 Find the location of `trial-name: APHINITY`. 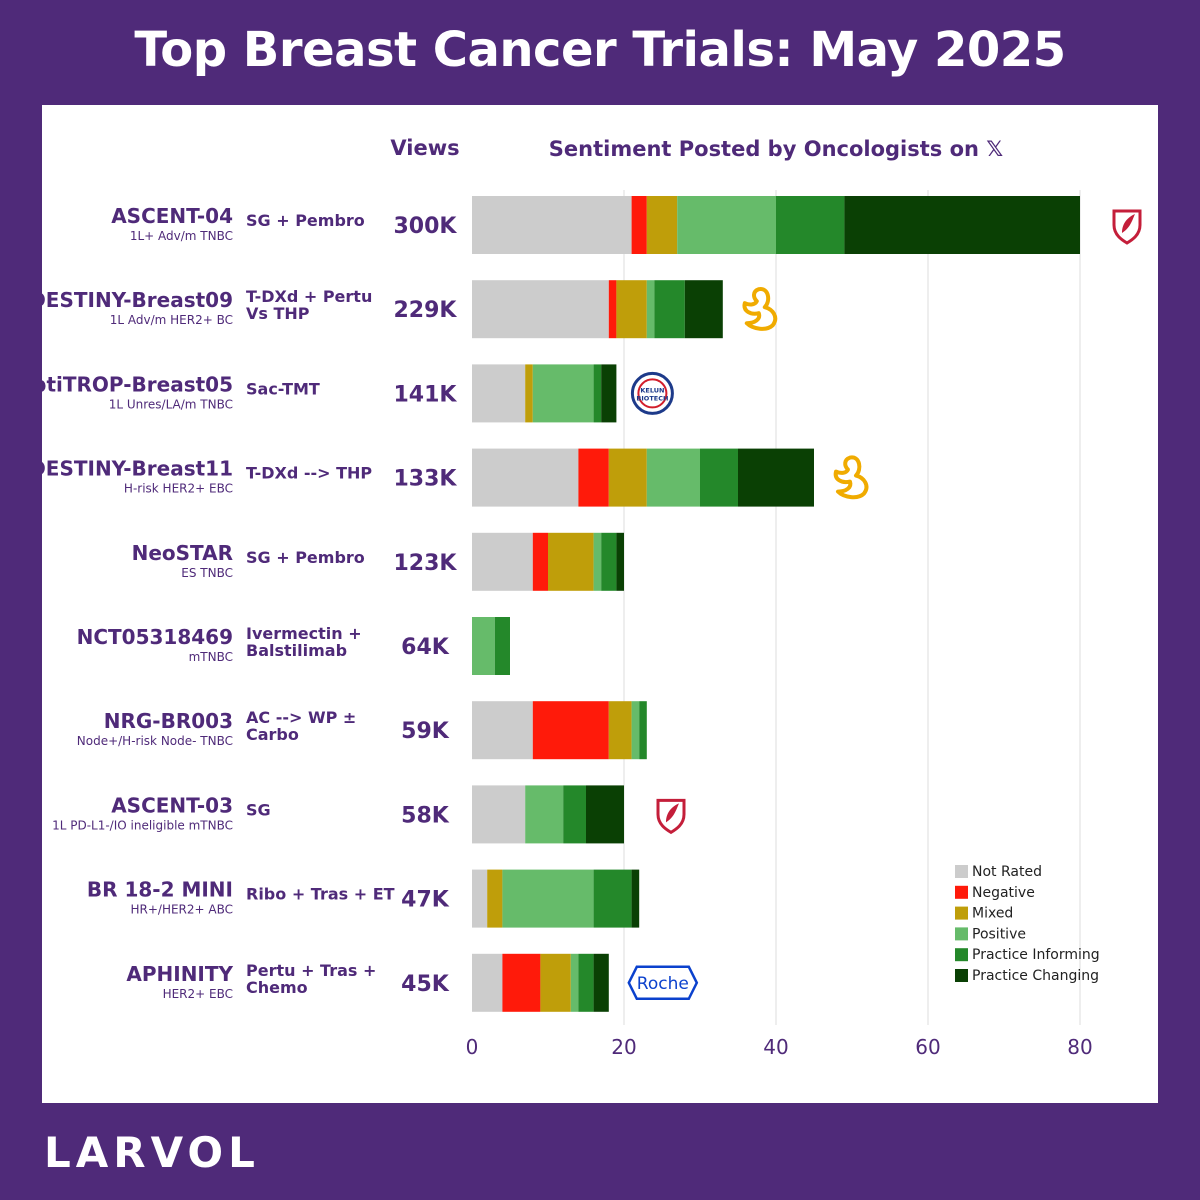

trial-name: APHINITY is located at coordinates (179, 974).